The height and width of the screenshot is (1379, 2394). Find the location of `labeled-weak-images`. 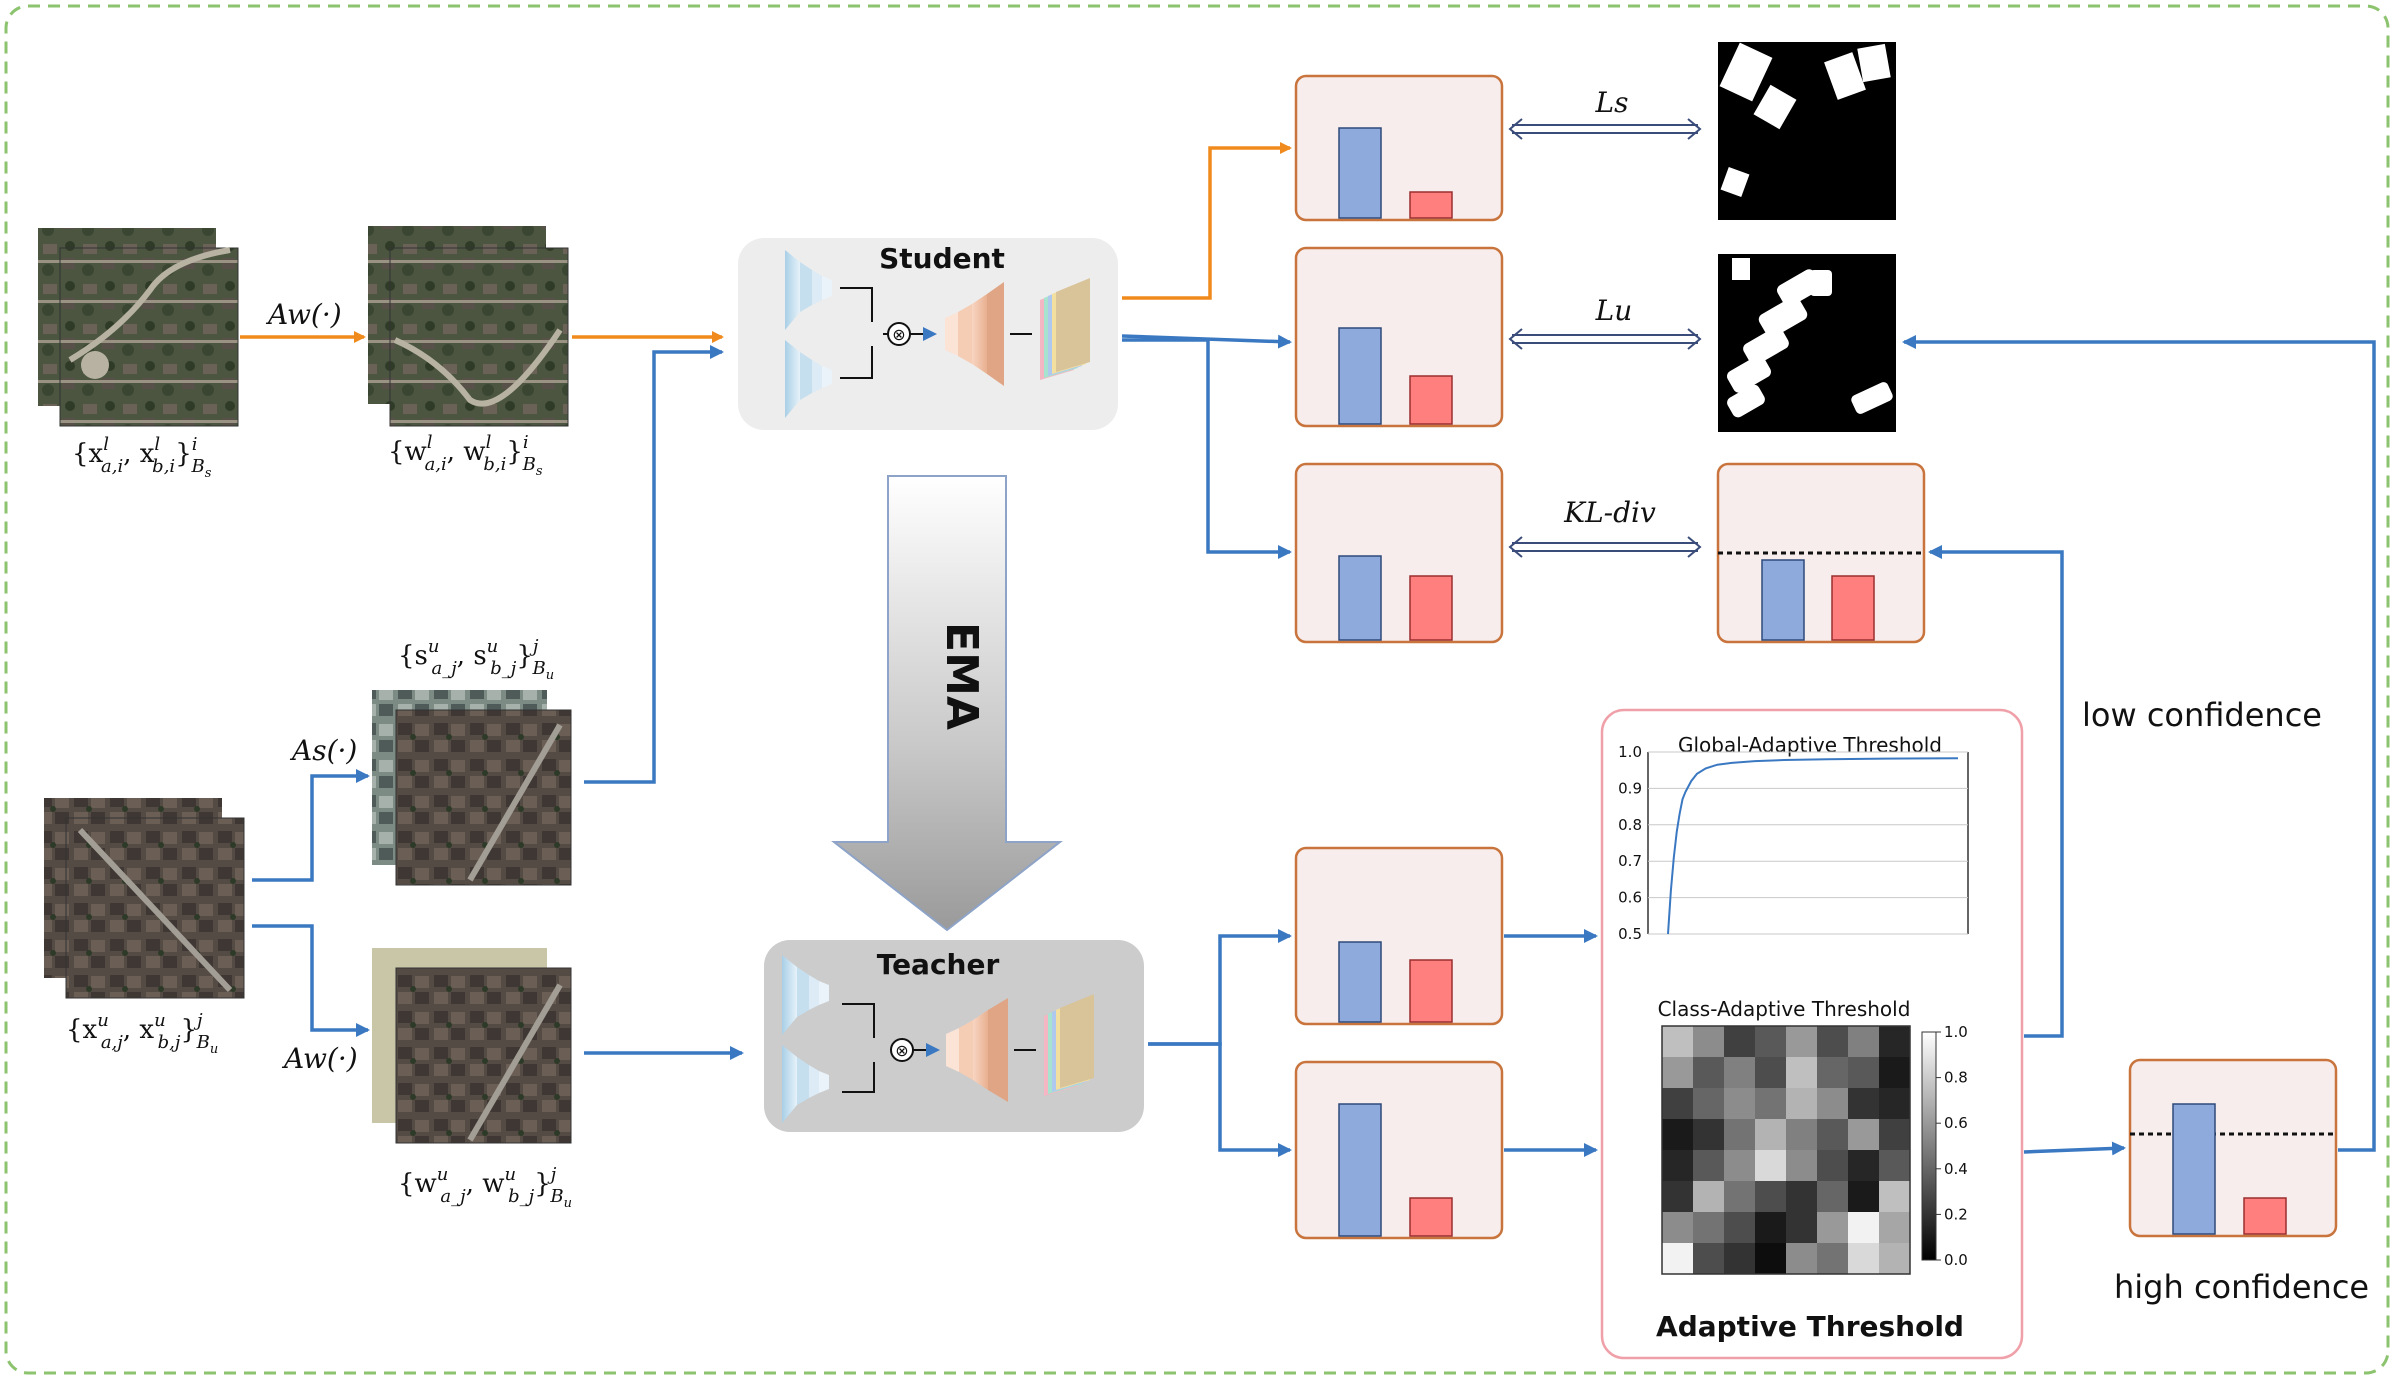

labeled-weak-images is located at coordinates (468, 326).